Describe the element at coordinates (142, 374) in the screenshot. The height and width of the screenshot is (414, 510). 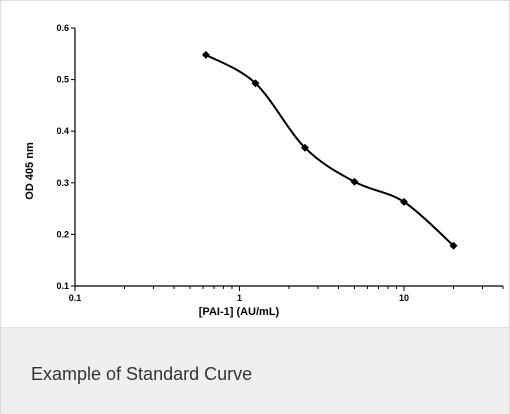
I see `figure-caption: Example of Standard Curve` at that location.